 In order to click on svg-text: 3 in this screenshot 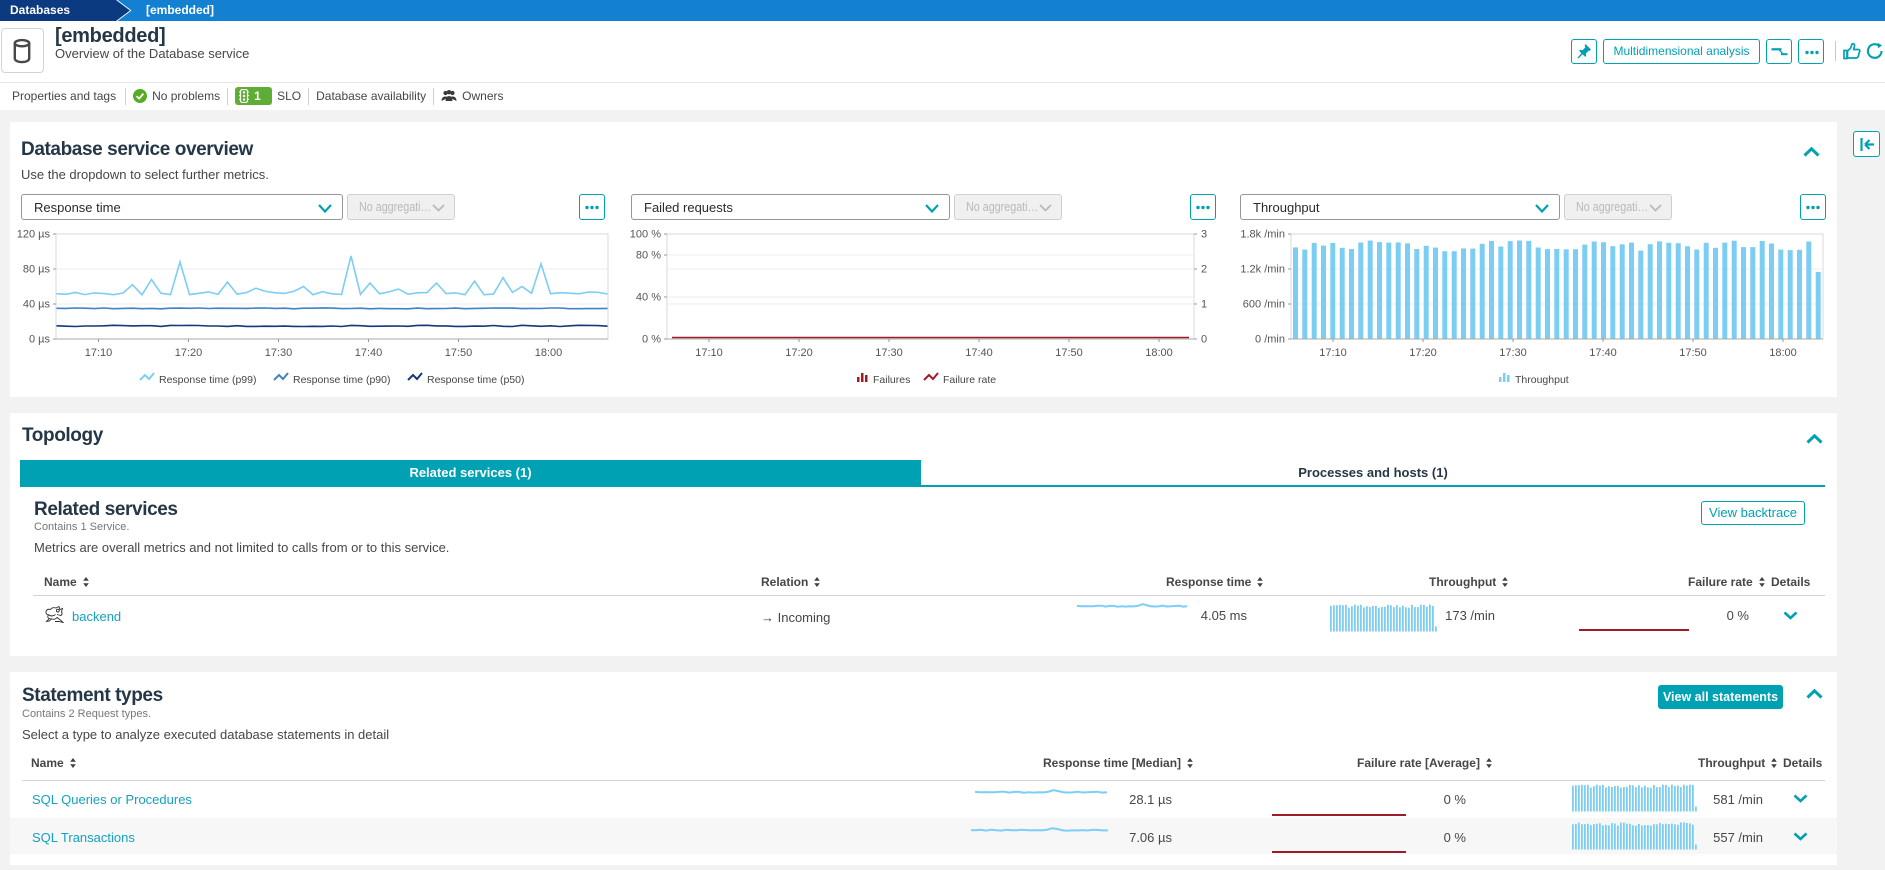, I will do `click(1204, 235)`.